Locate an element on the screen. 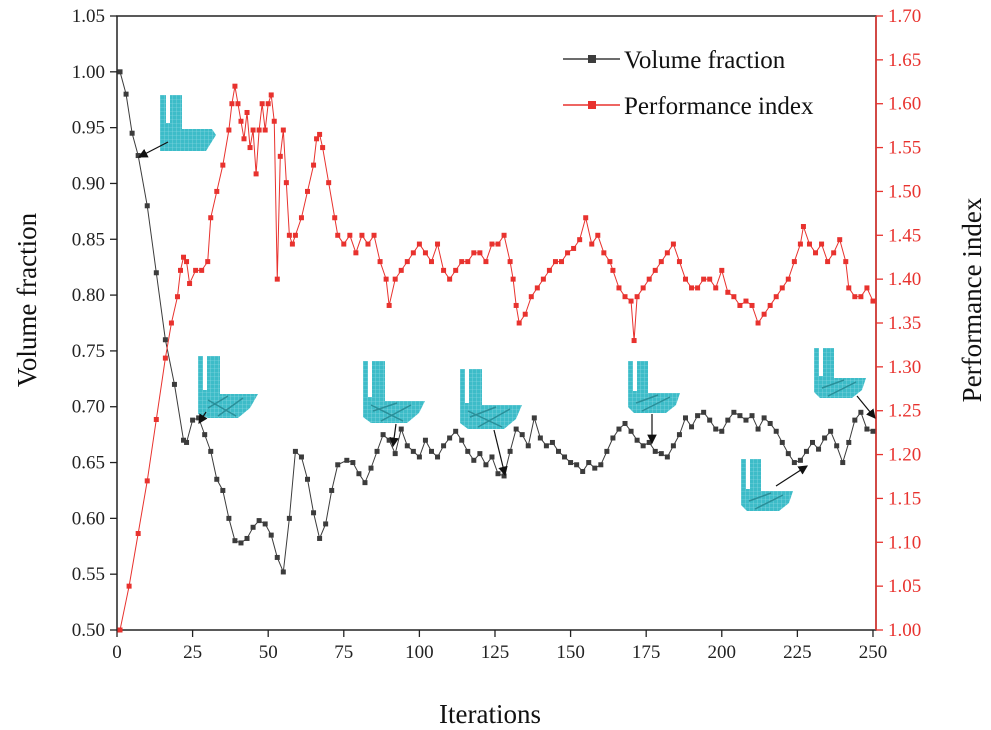  left-tick-label: 1.00 is located at coordinates (88, 72).